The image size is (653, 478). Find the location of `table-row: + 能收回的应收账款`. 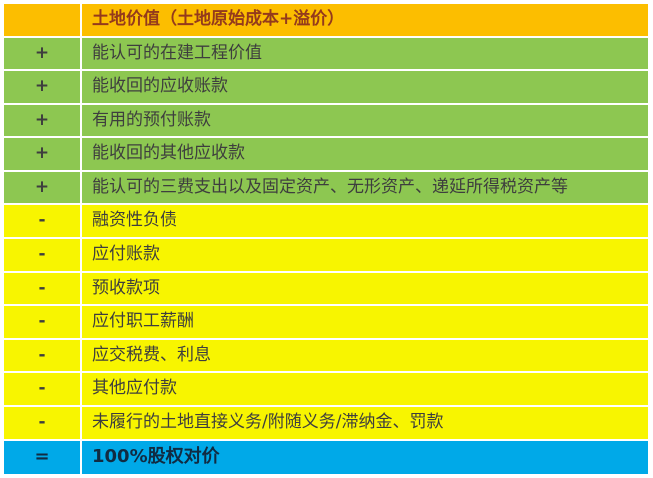

table-row: + 能收回的应收账款 is located at coordinates (326, 87).